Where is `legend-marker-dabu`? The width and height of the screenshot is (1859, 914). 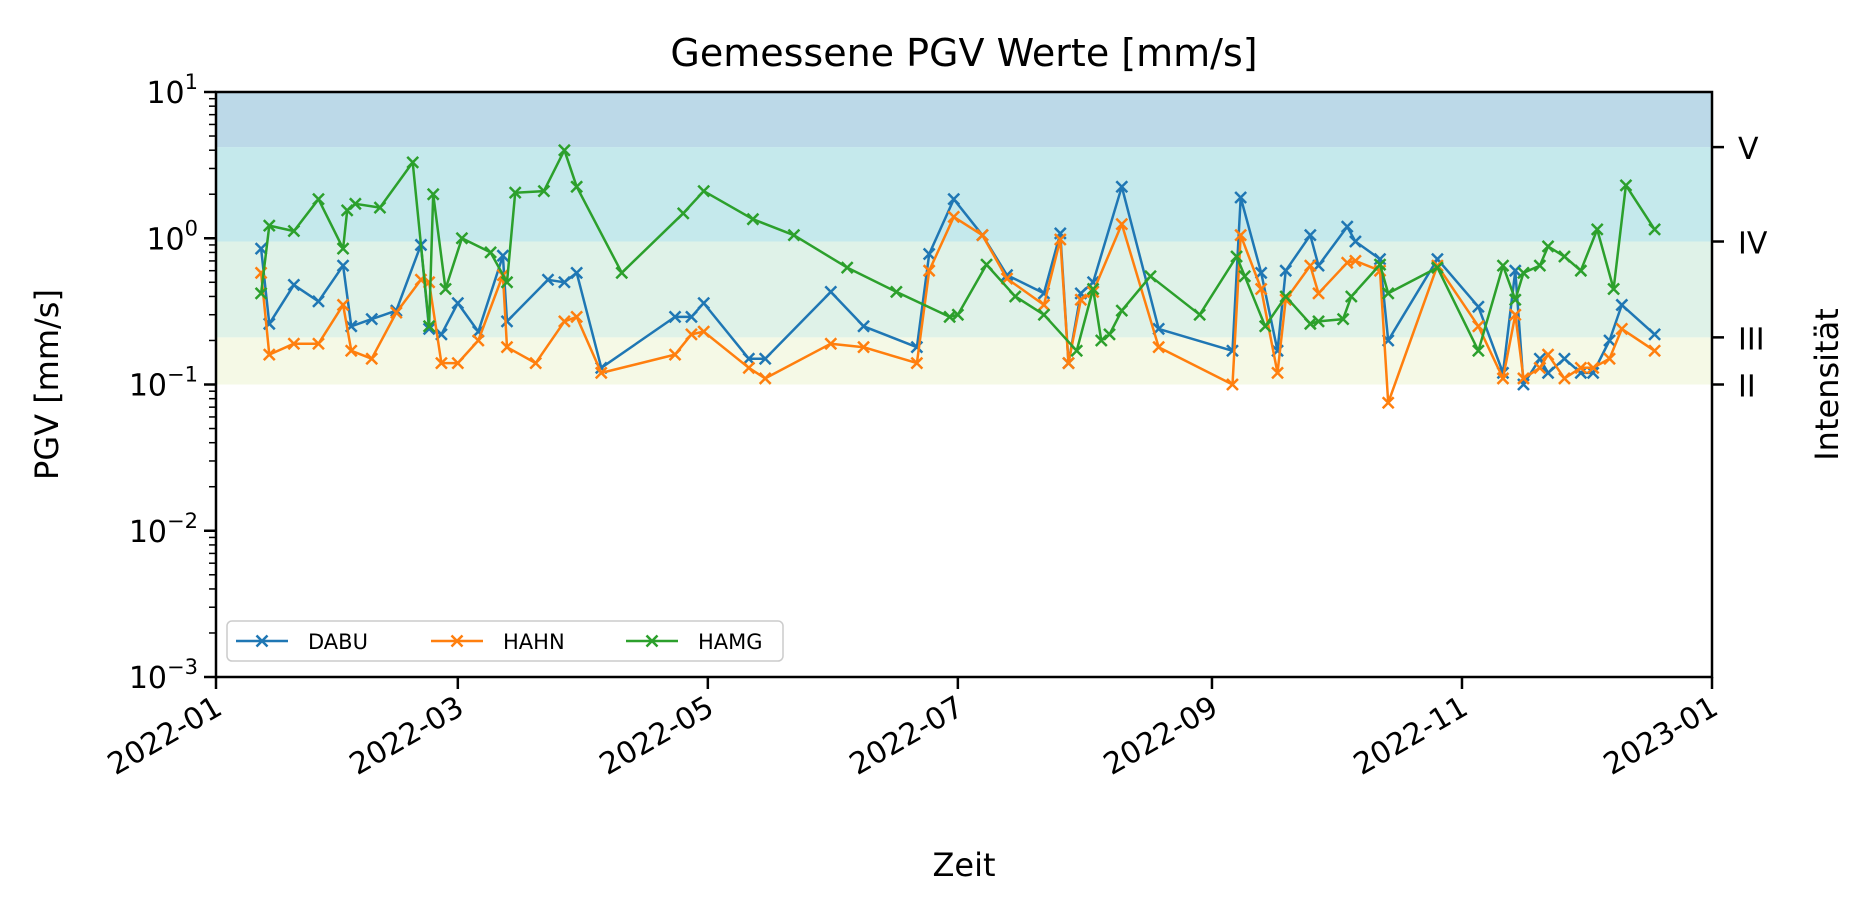 legend-marker-dabu is located at coordinates (262, 641).